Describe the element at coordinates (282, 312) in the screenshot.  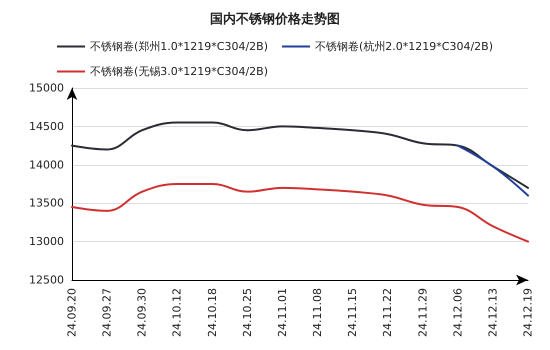
I see `x-tick-label: 24.11.01` at that location.